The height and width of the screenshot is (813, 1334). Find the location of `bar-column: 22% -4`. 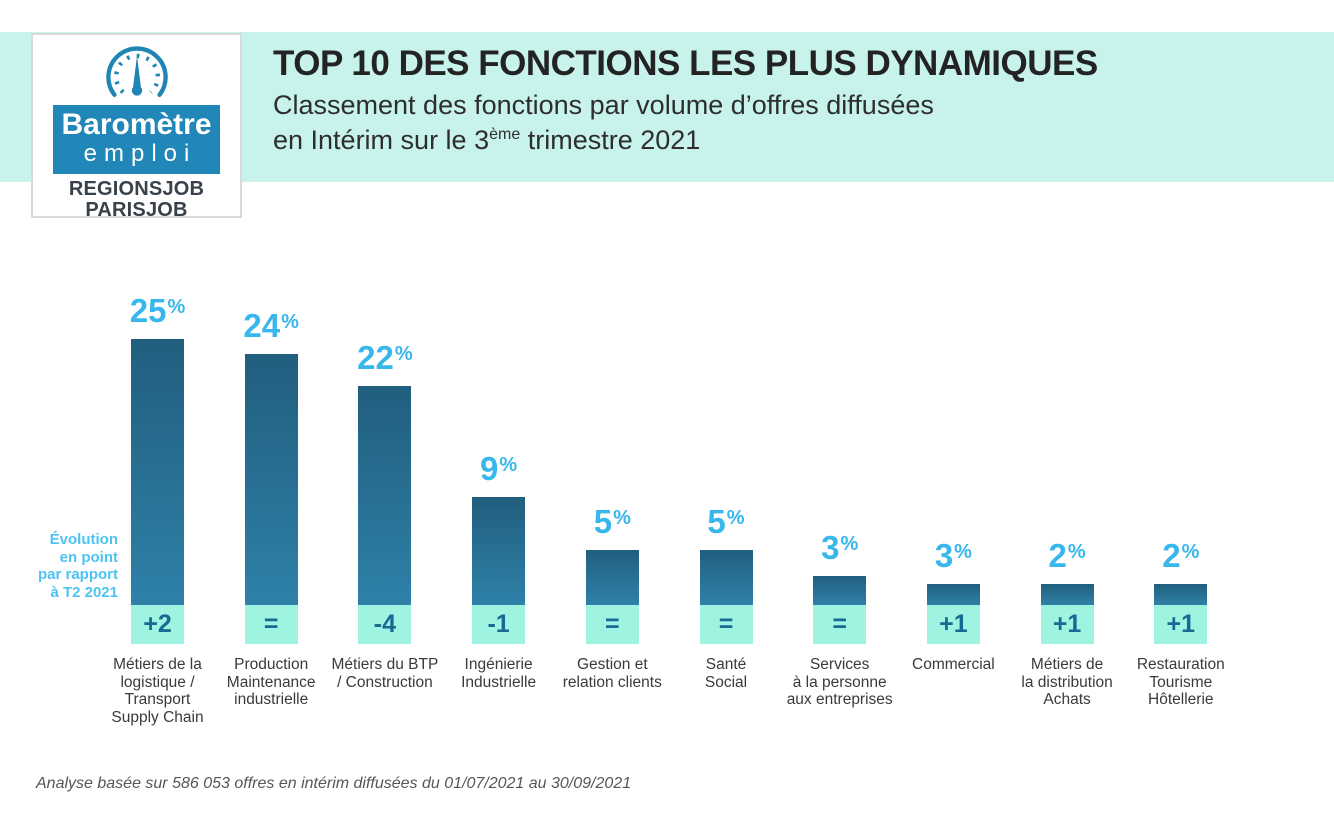

bar-column: 22% -4 is located at coordinates (385, 467).